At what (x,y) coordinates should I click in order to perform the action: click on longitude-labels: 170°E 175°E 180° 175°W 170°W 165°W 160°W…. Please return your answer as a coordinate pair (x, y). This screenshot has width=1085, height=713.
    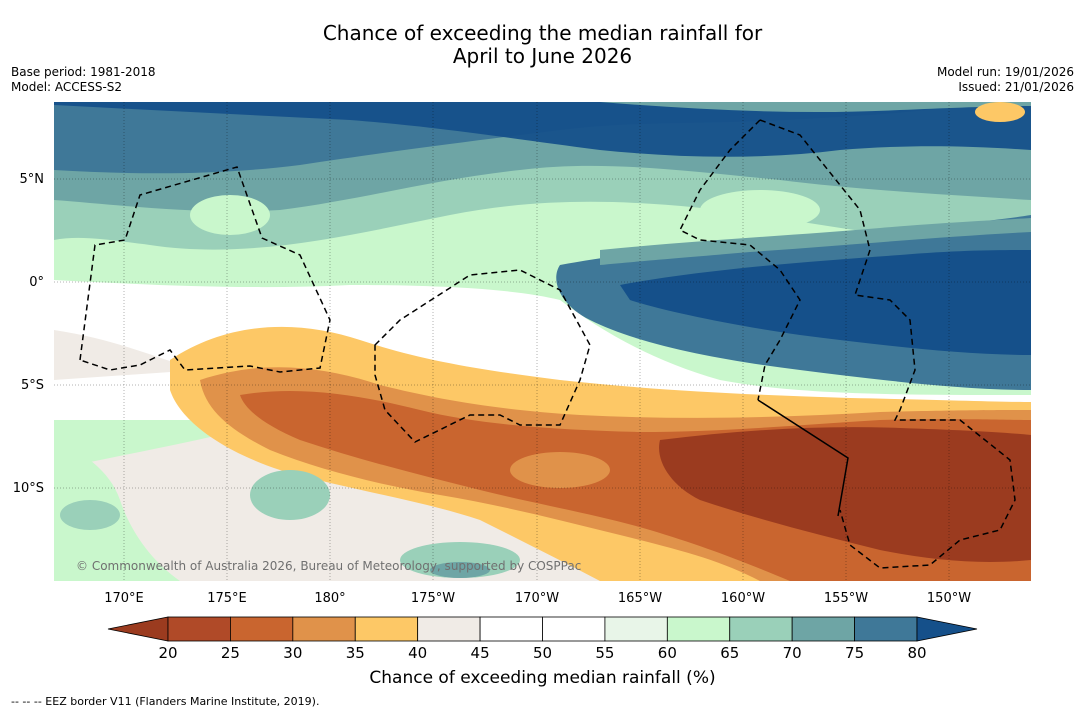
    Looking at the image, I should click on (537, 598).